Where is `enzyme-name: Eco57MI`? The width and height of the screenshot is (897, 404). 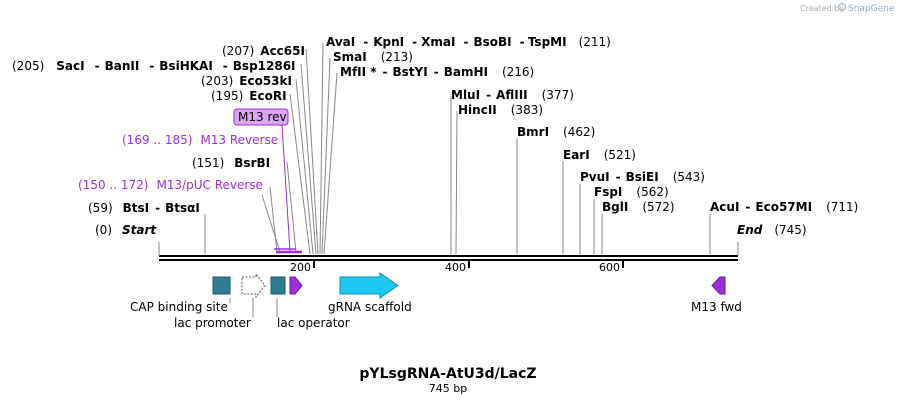 enzyme-name: Eco57MI is located at coordinates (783, 207).